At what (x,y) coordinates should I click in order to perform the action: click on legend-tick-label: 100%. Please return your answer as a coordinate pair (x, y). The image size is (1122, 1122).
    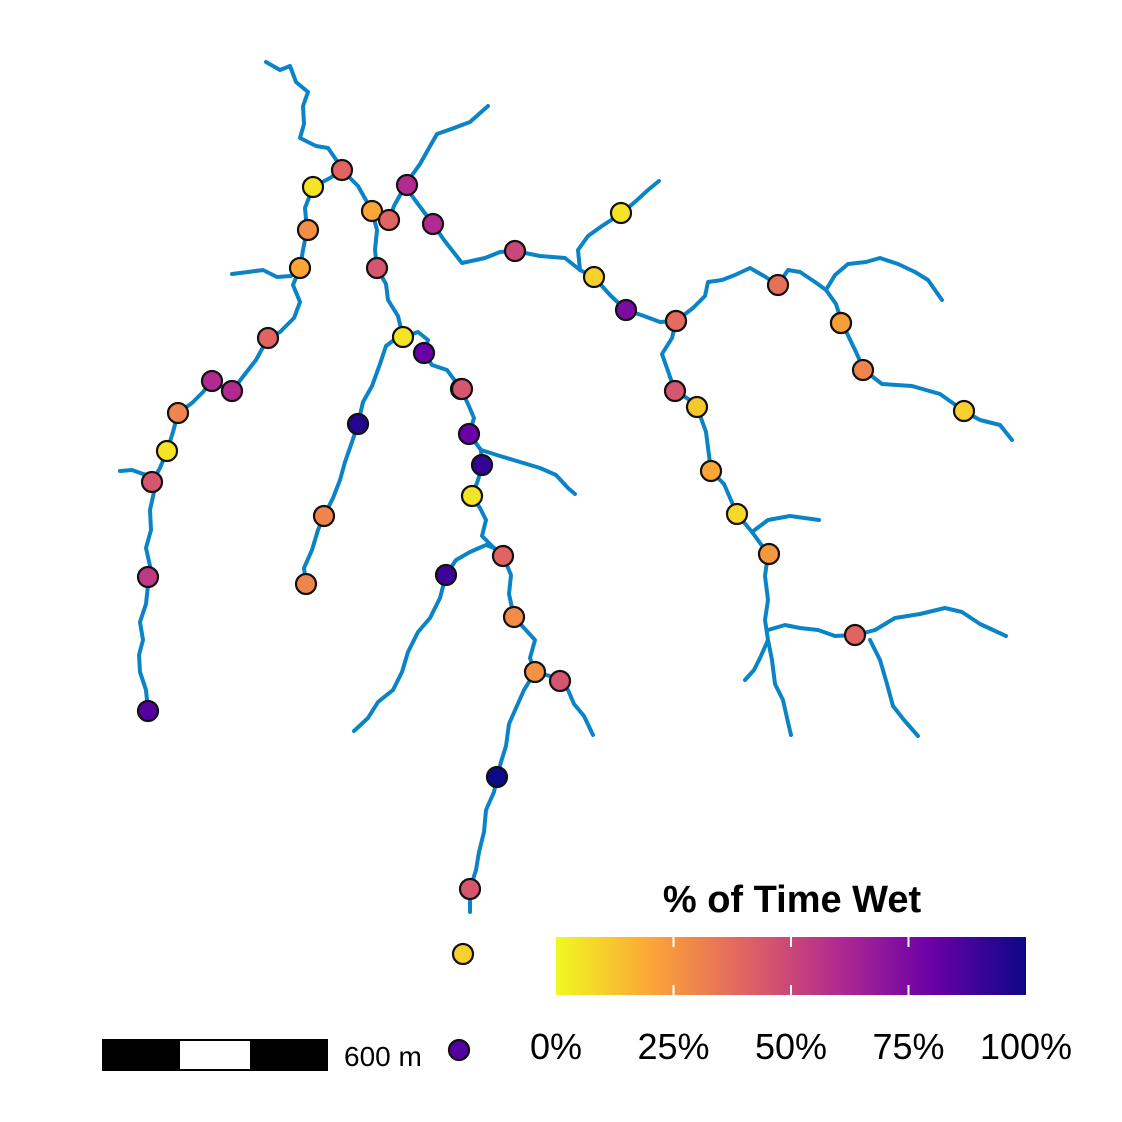
    Looking at the image, I should click on (1026, 1046).